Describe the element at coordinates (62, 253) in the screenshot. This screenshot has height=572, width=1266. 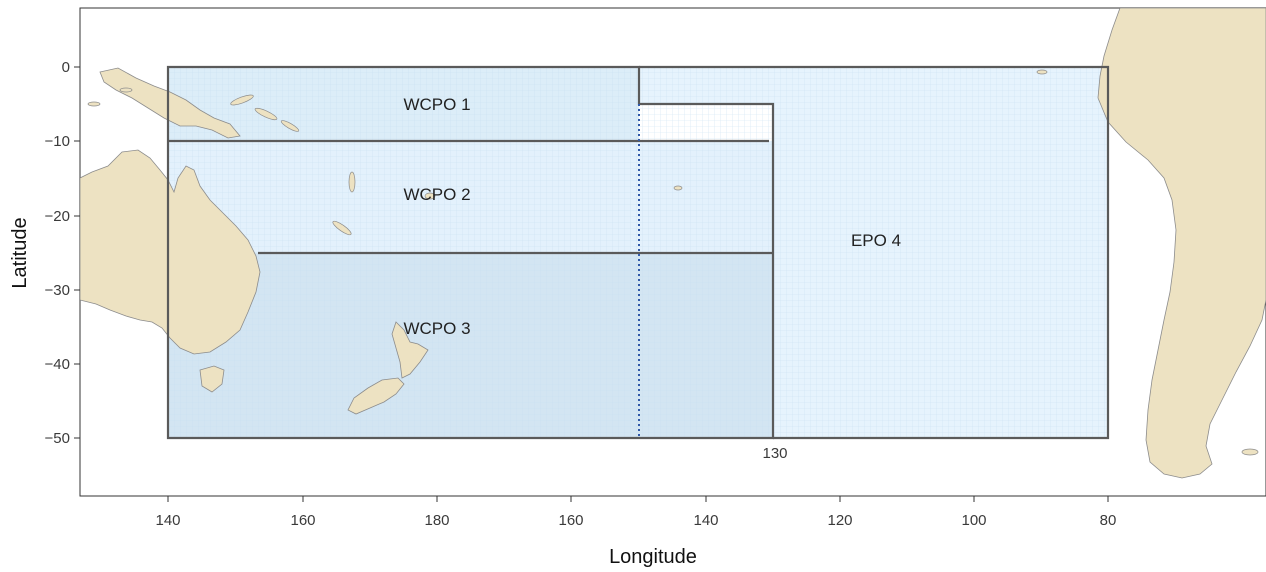
I see `y-axis: 0 −10 −20 −30 −40 −50` at that location.